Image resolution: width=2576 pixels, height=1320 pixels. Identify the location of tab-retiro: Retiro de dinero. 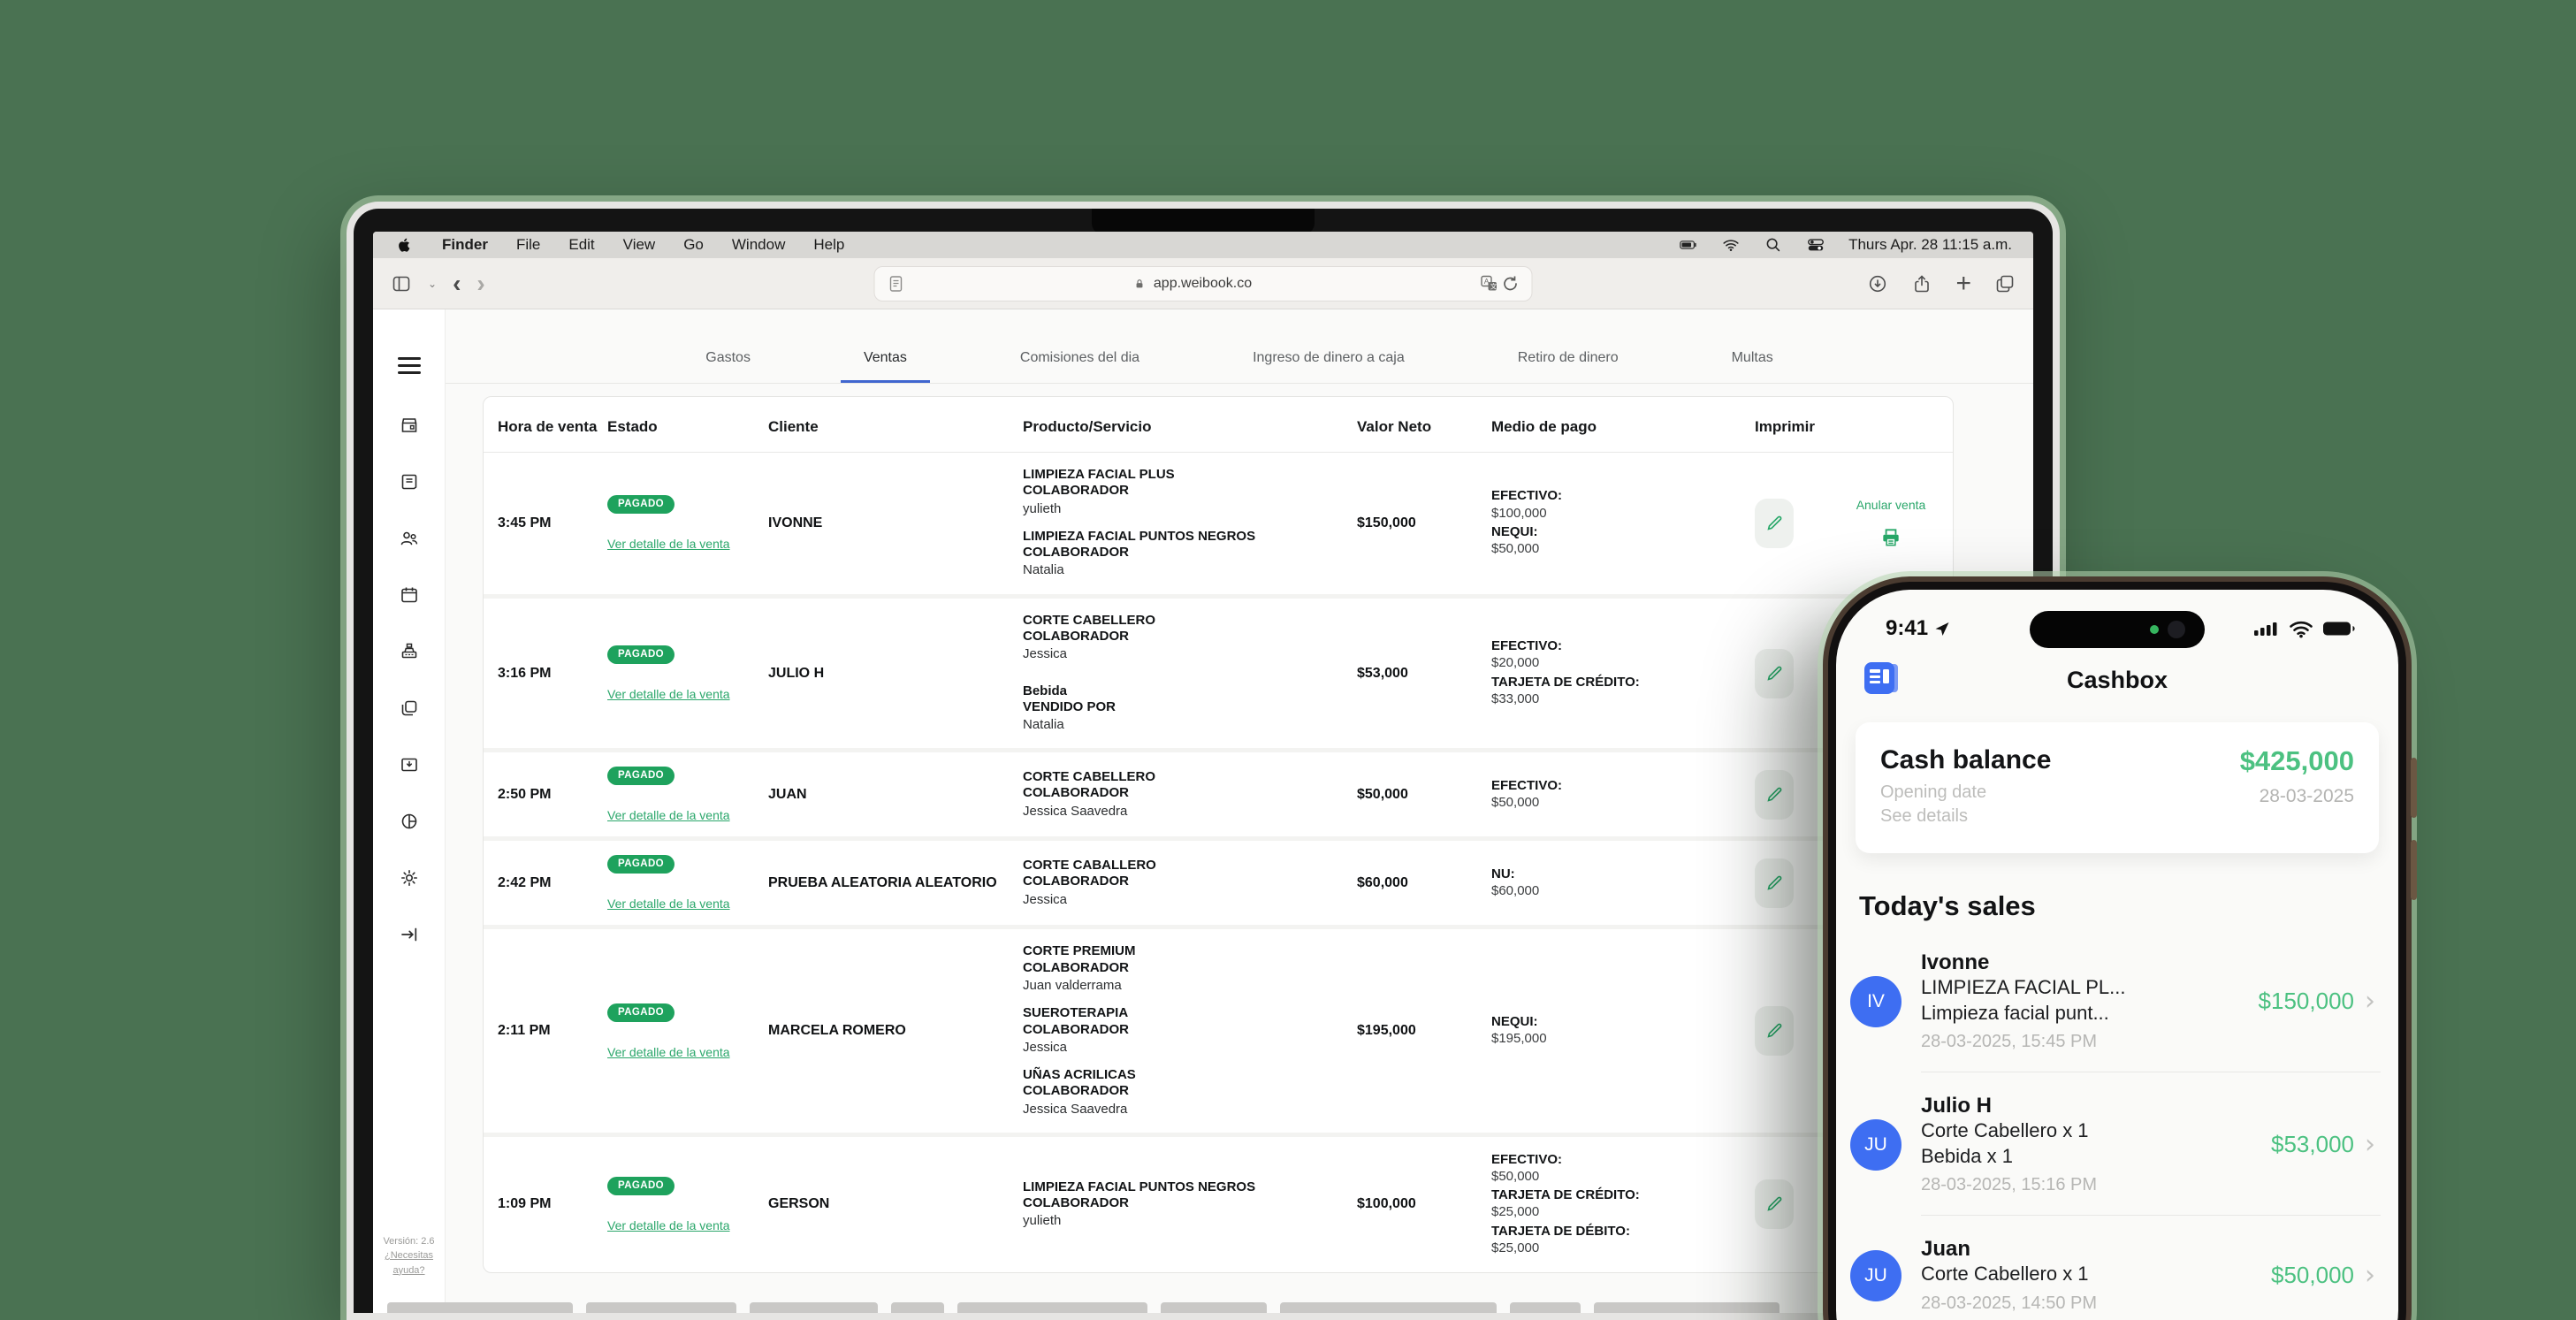
(1568, 358).